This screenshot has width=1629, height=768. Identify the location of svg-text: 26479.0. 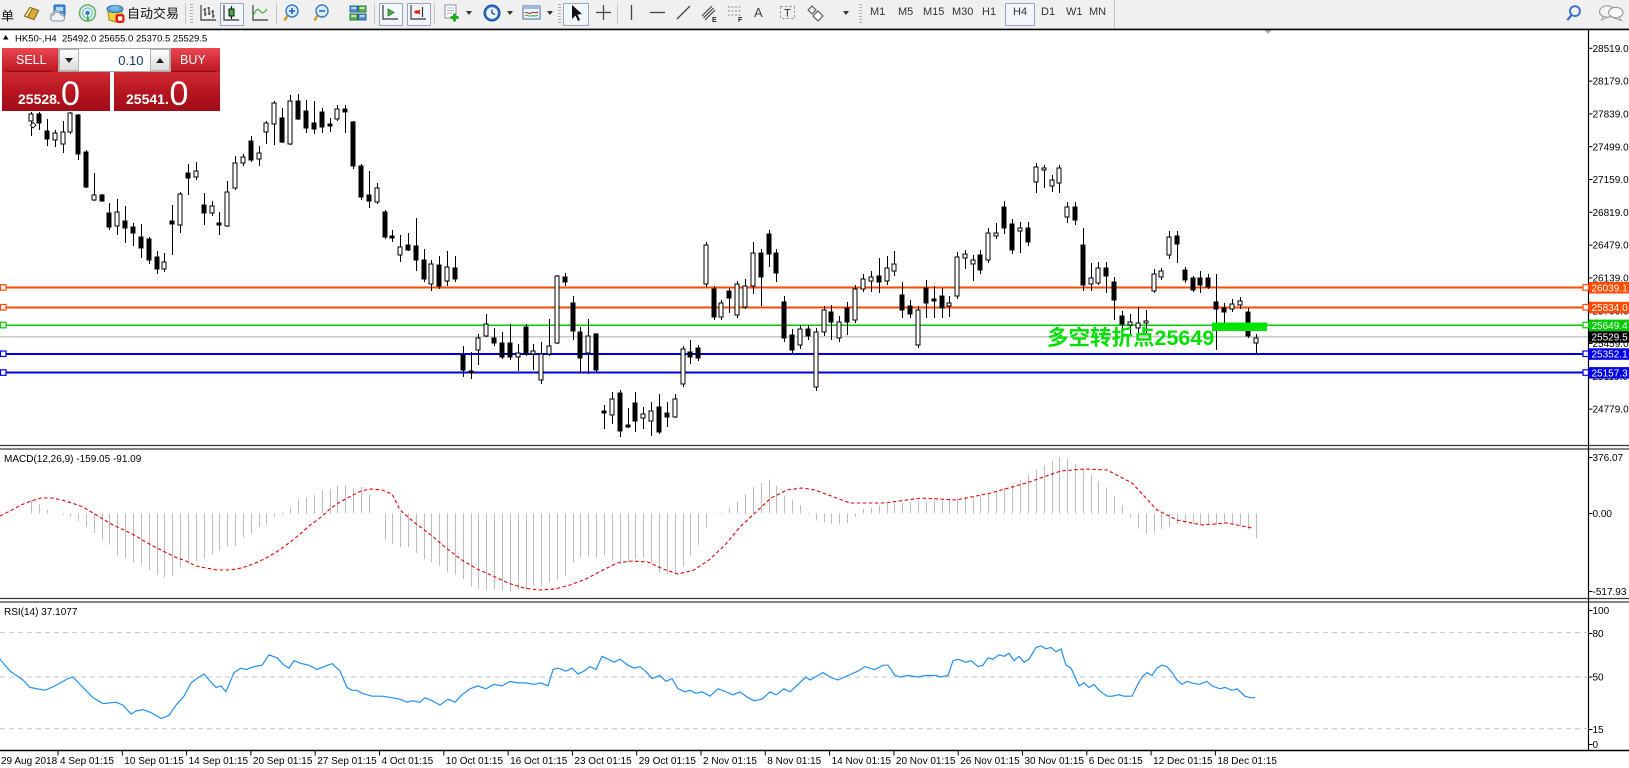
(1611, 246).